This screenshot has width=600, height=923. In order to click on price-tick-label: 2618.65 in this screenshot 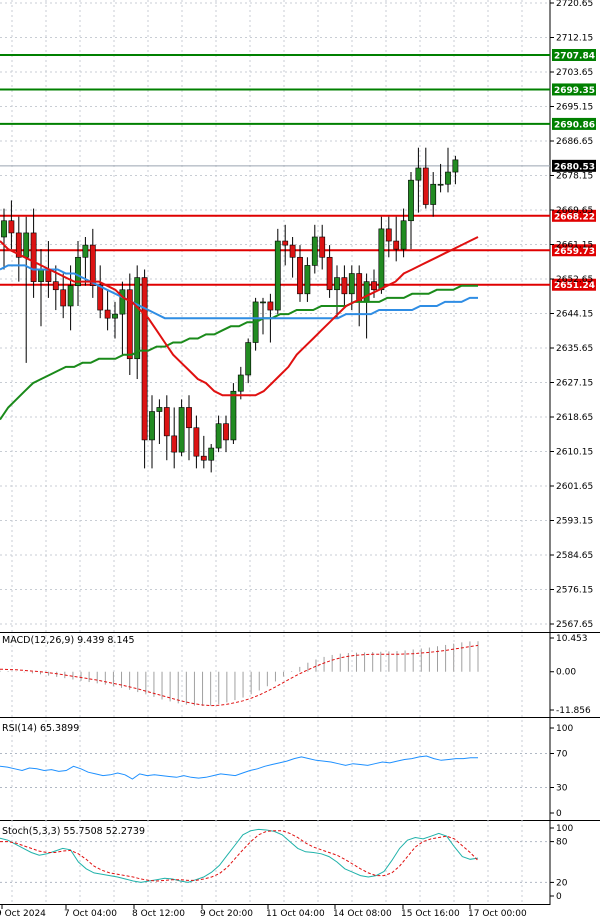, I will do `click(574, 418)`.